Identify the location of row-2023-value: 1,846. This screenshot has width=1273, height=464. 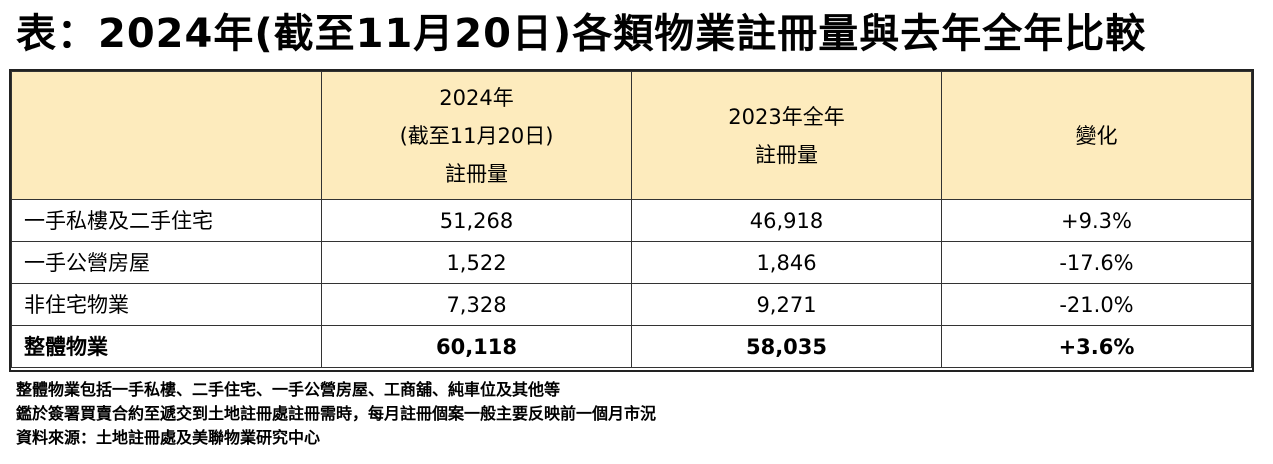
(786, 262).